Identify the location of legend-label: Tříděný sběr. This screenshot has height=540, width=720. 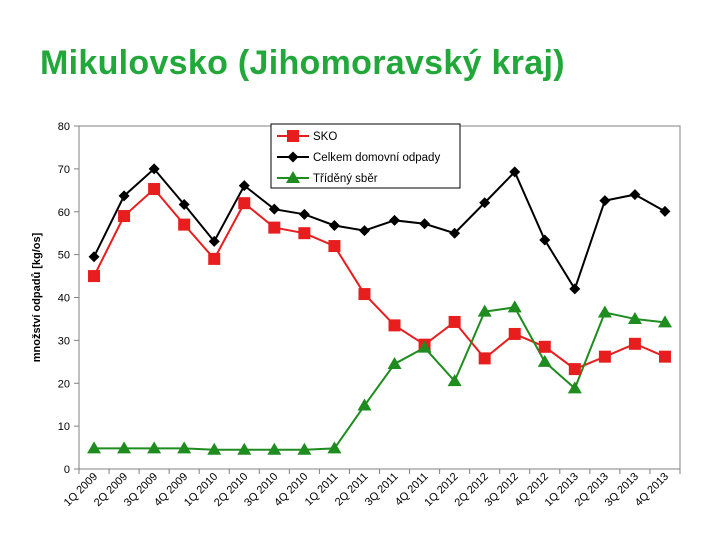
(345, 179).